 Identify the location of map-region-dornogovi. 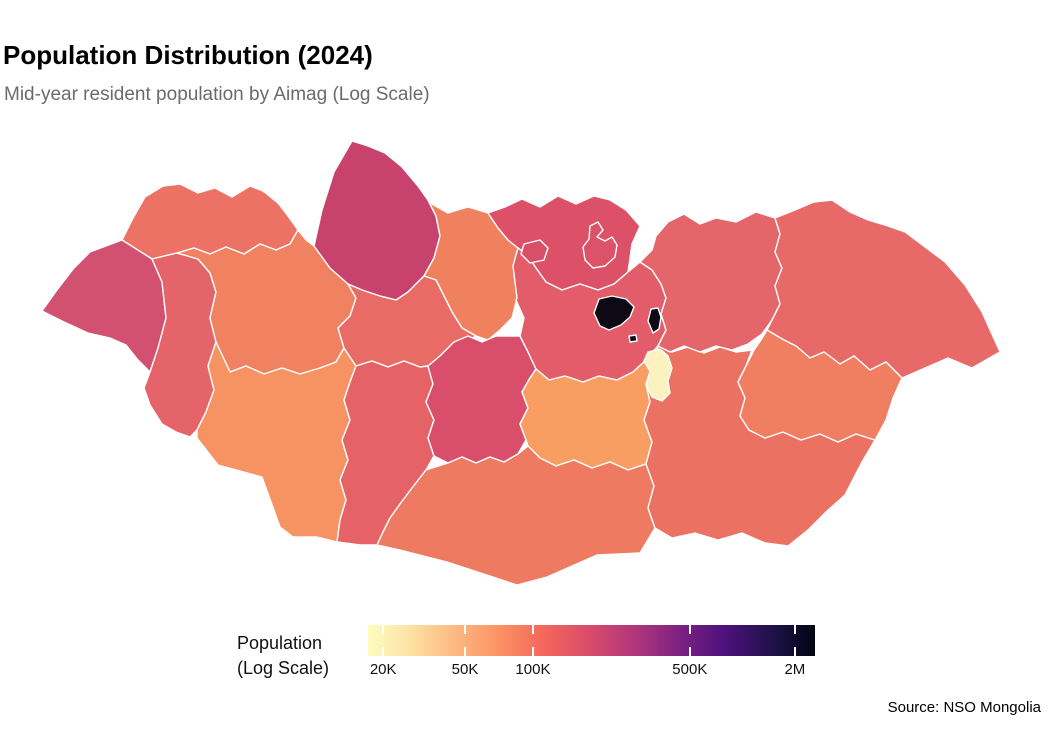
(759, 446).